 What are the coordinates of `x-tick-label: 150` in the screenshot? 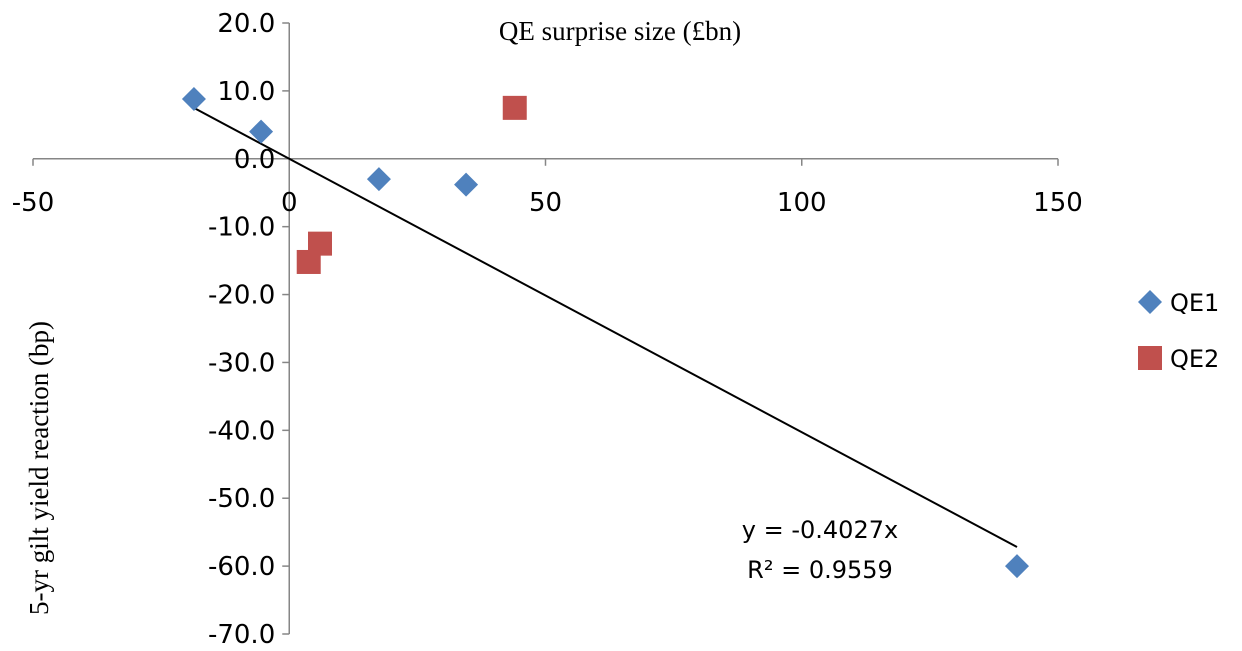 It's located at (1058, 203).